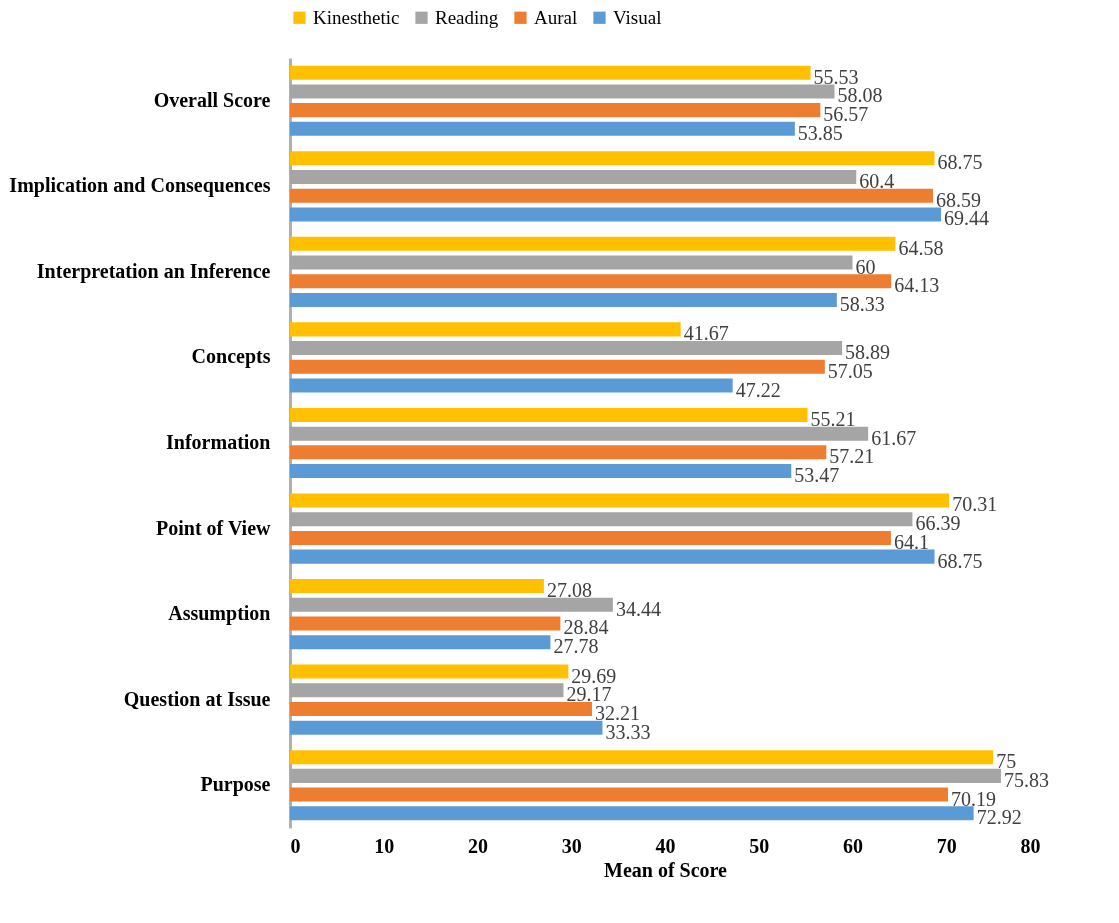  I want to click on legend-label: Kinesthetic, so click(356, 17).